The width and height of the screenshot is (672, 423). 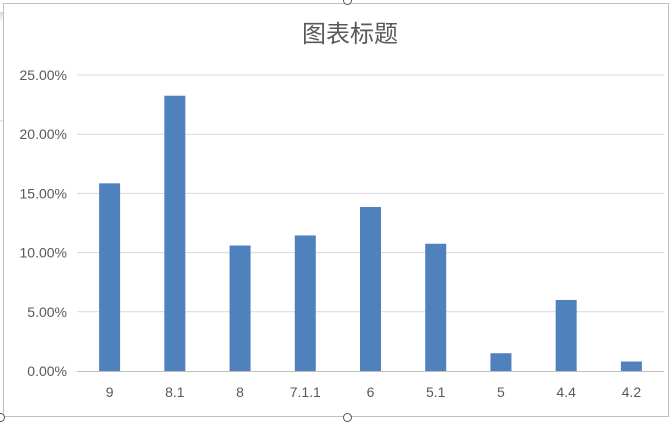 I want to click on resize-handle-bottom-left, so click(x=2, y=417).